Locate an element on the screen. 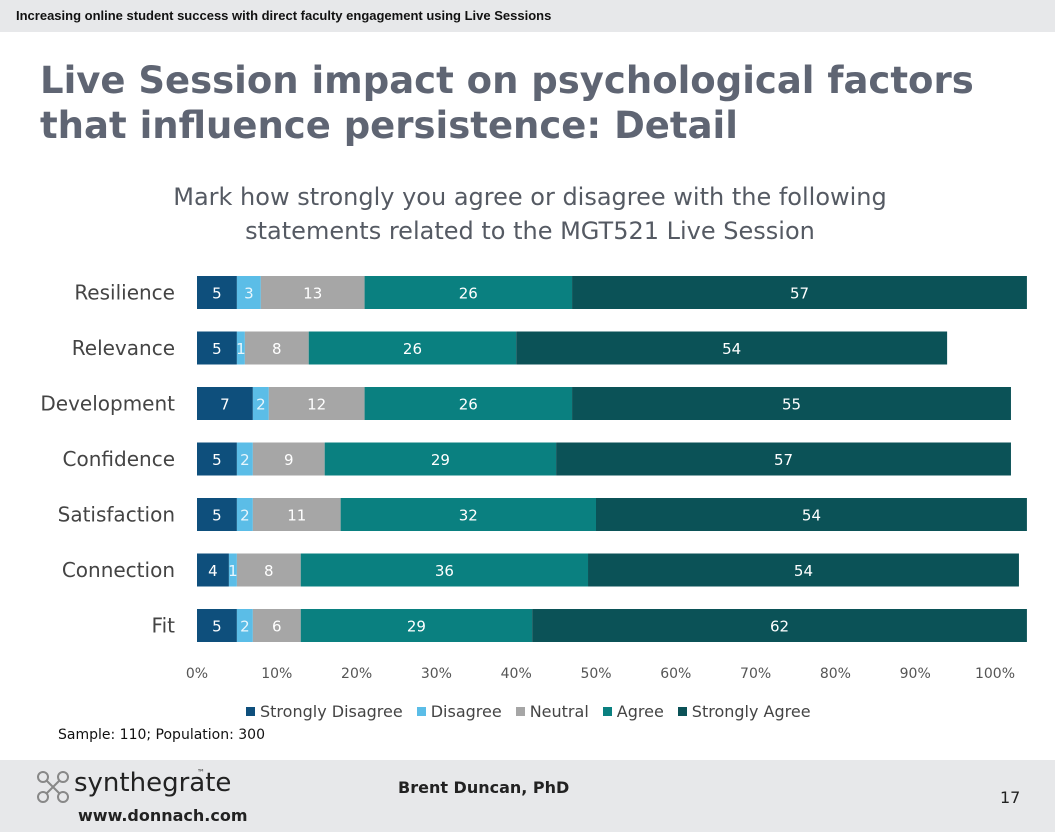 The image size is (1055, 832). data-label: 9 is located at coordinates (289, 460).